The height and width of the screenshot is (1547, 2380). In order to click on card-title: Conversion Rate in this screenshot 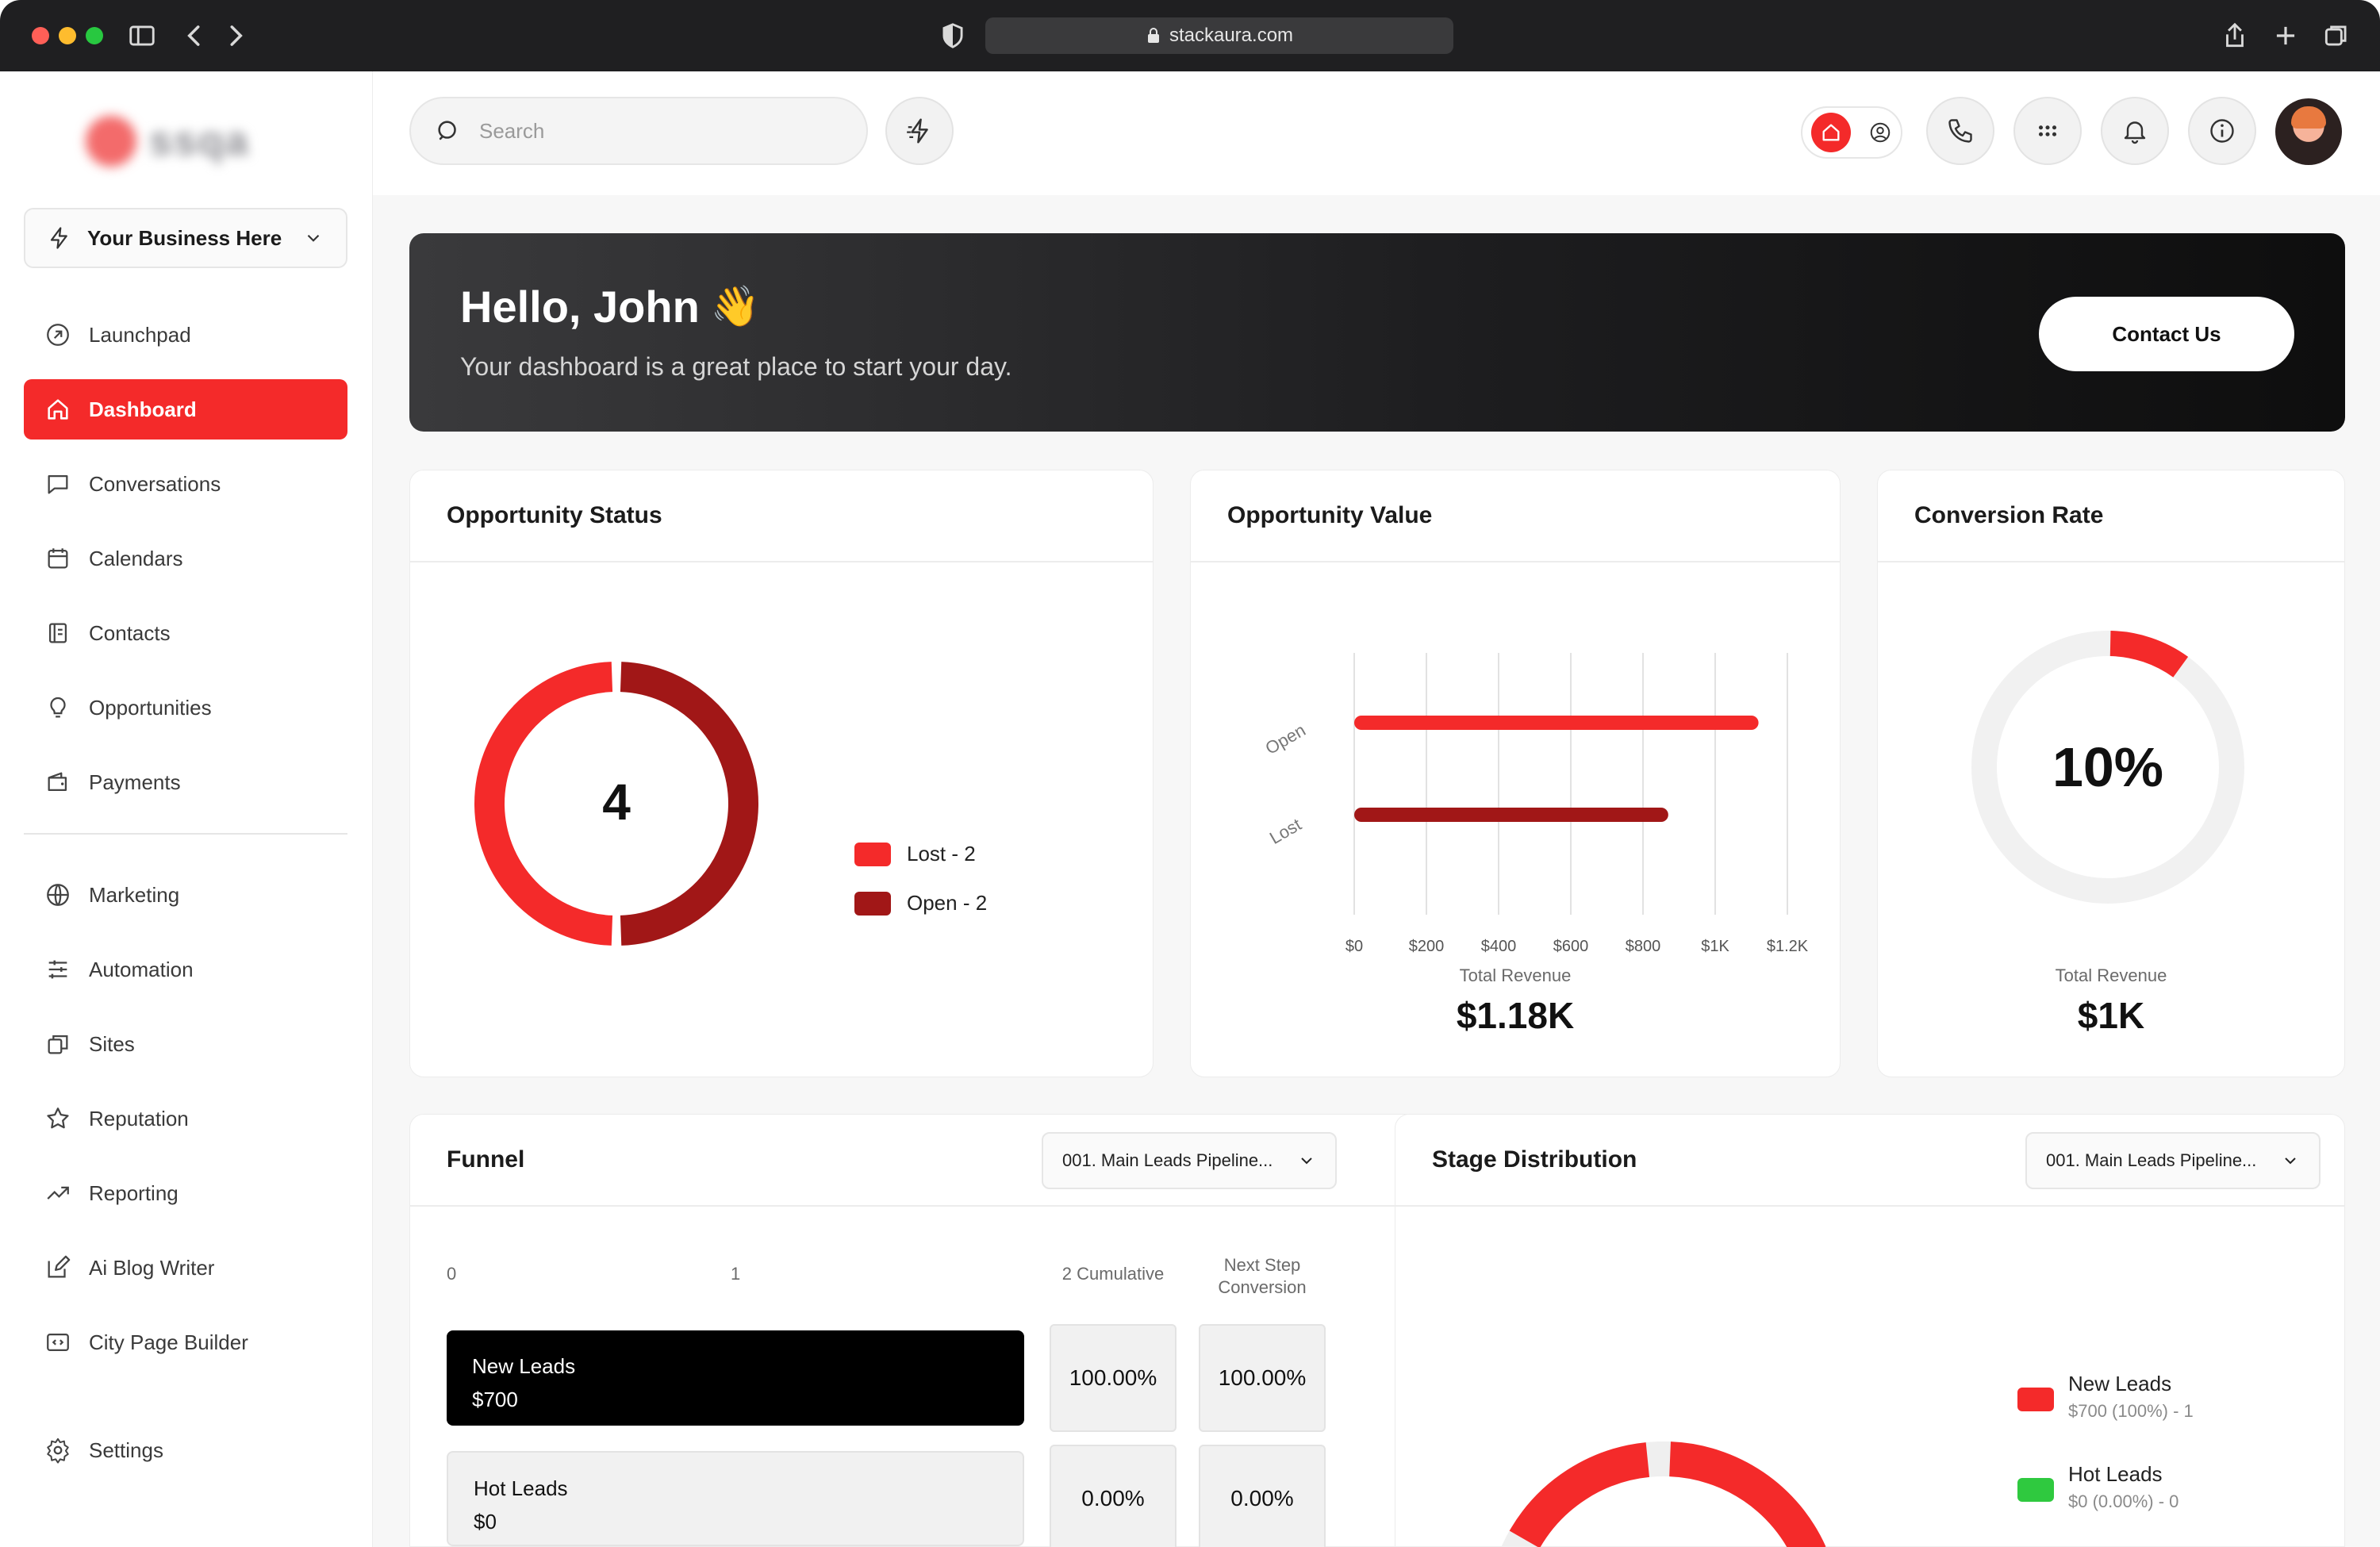, I will do `click(2111, 516)`.